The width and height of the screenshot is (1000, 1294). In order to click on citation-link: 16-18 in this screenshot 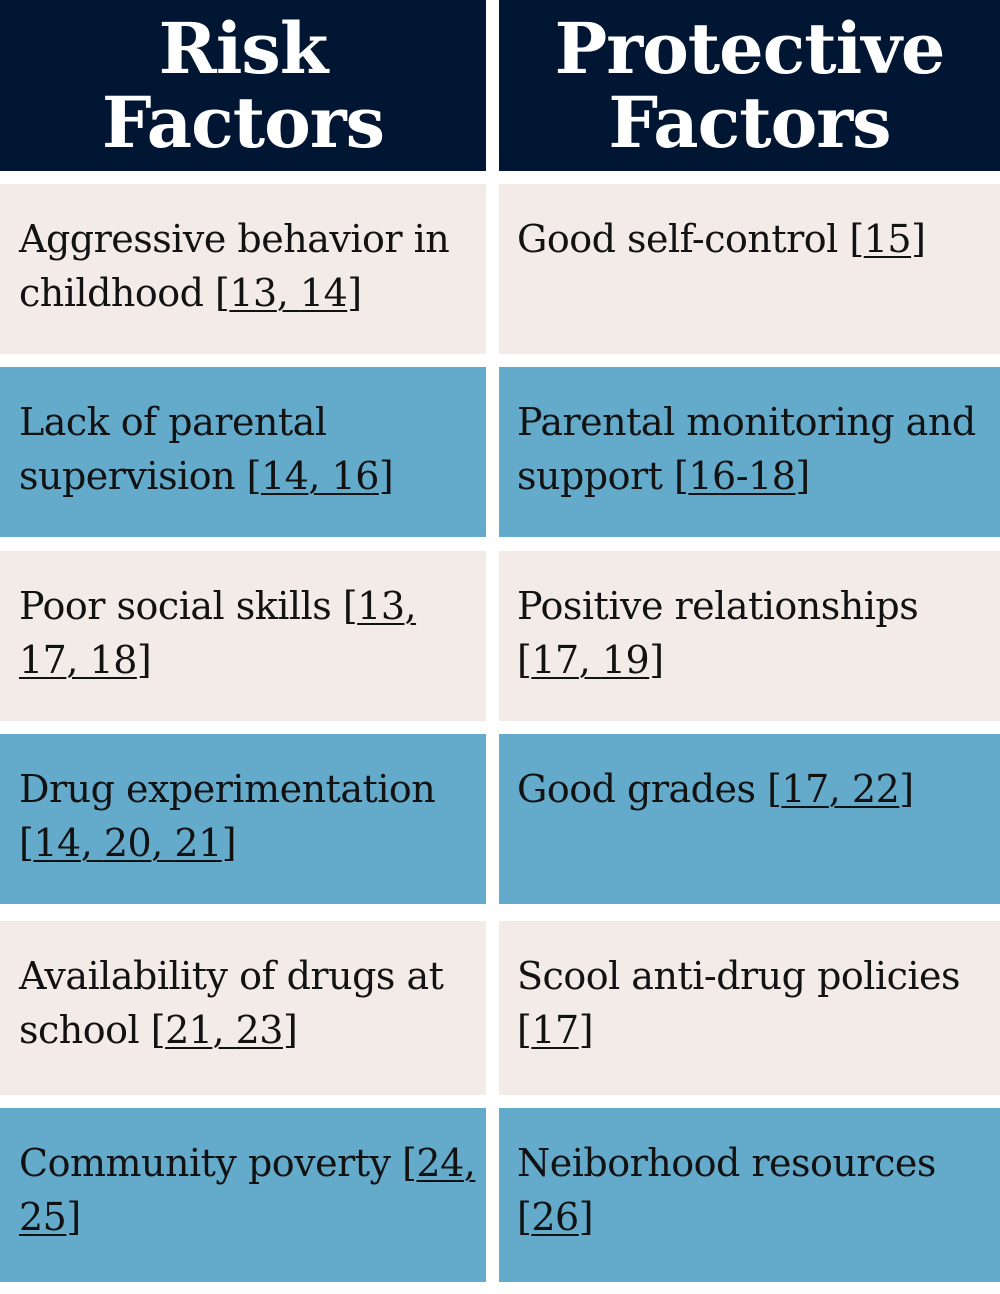, I will do `click(742, 476)`.